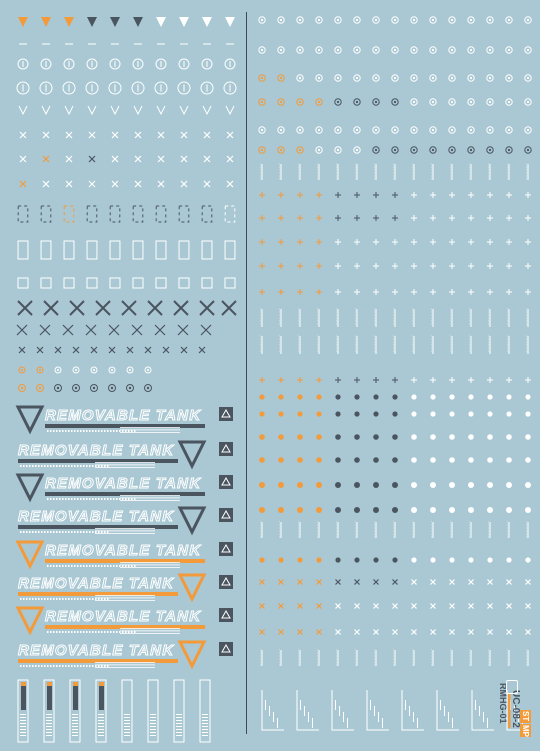  Describe the element at coordinates (525, 730) in the screenshot. I see `badge-mp: MP` at that location.